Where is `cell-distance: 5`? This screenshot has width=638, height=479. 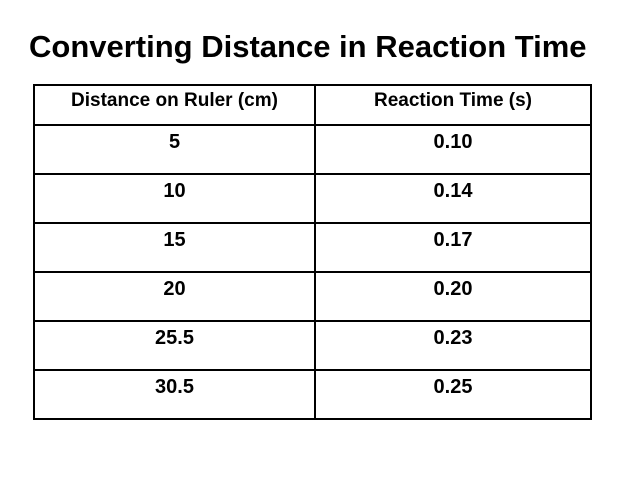
cell-distance: 5 is located at coordinates (174, 149).